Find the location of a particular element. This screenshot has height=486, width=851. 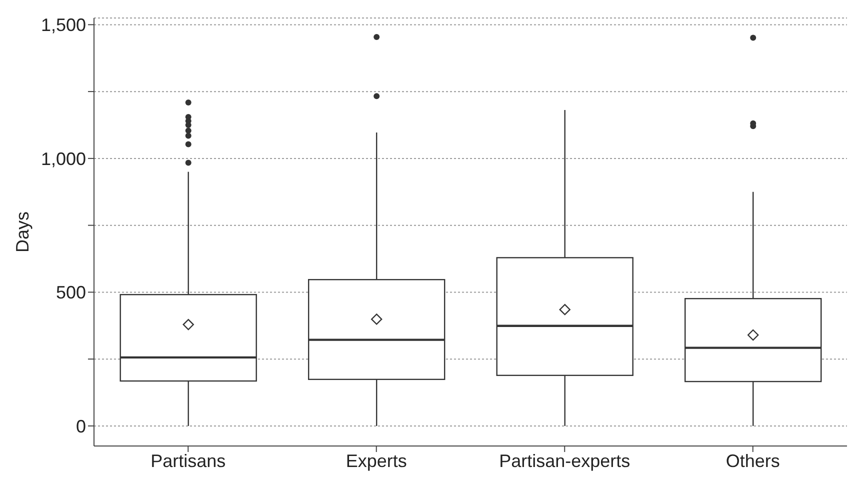

y-tick-label: 1,500 is located at coordinates (63, 25).